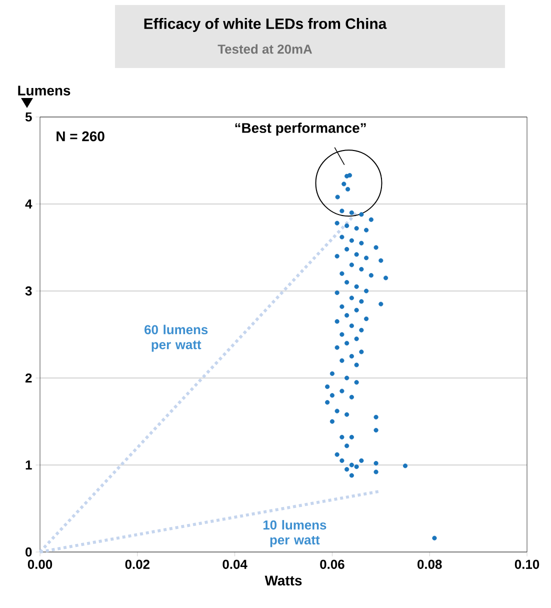 This screenshot has width=551, height=608. Describe the element at coordinates (332, 564) in the screenshot. I see `x-tick-label: 0.06` at that location.